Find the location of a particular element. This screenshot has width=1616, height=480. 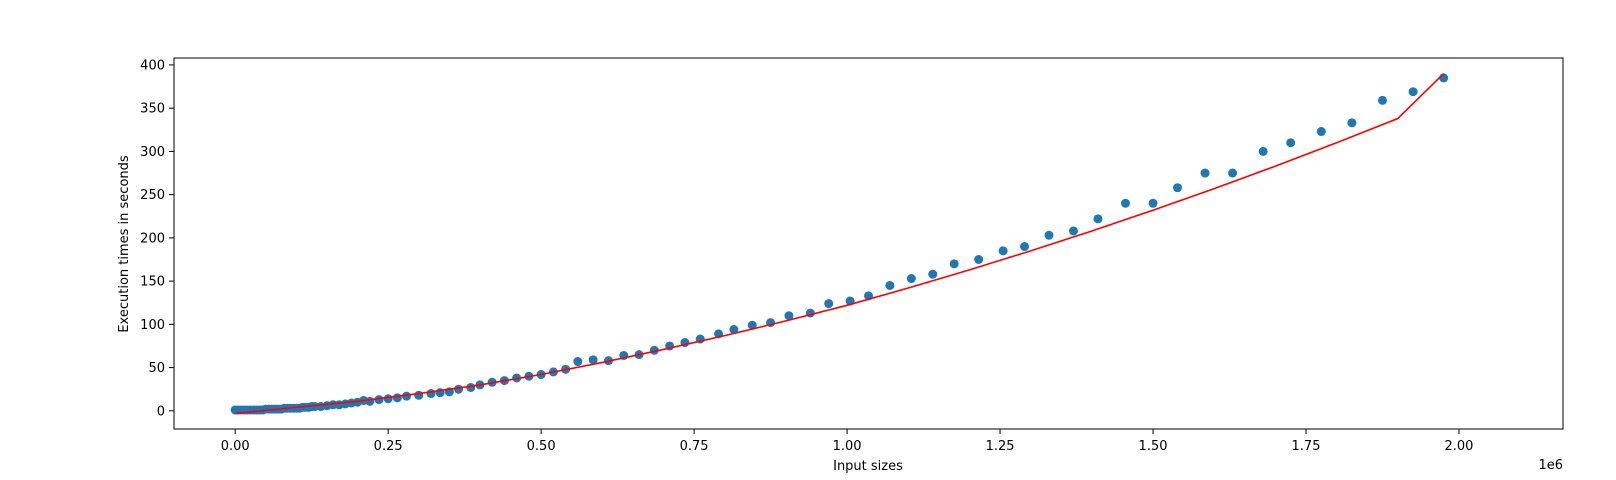

x-axis: 0.00 0.25 0.50 0.75 1.00 1.25 1.50 1.75 2.00 is located at coordinates (847, 441).